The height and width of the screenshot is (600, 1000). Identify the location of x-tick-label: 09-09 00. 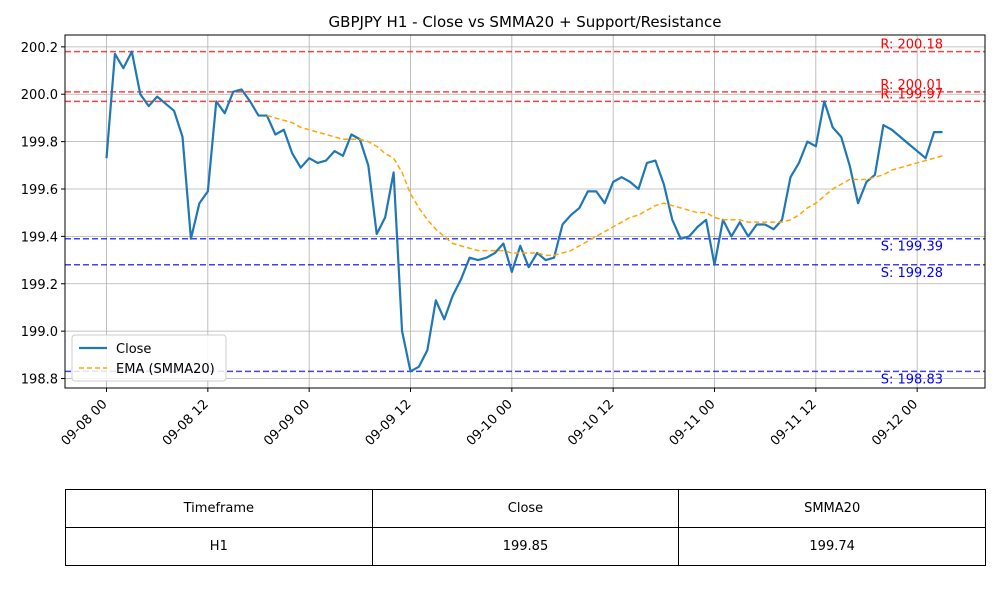
(287, 423).